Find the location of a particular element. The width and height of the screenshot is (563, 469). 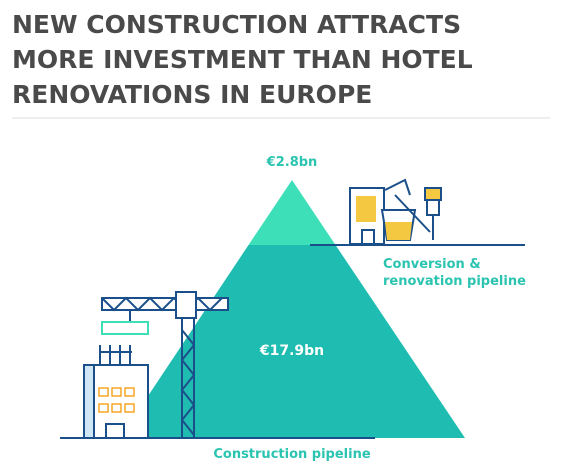

top-value-label: €2.8bn is located at coordinates (292, 162).